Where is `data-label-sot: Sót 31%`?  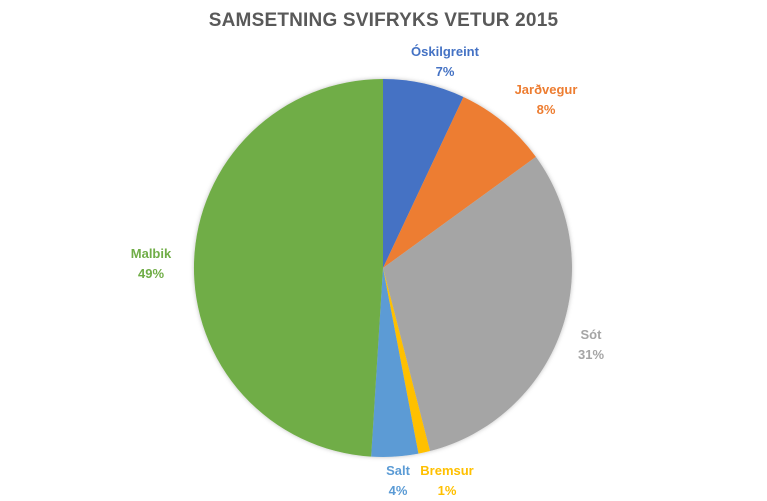 data-label-sot: Sót 31% is located at coordinates (591, 345).